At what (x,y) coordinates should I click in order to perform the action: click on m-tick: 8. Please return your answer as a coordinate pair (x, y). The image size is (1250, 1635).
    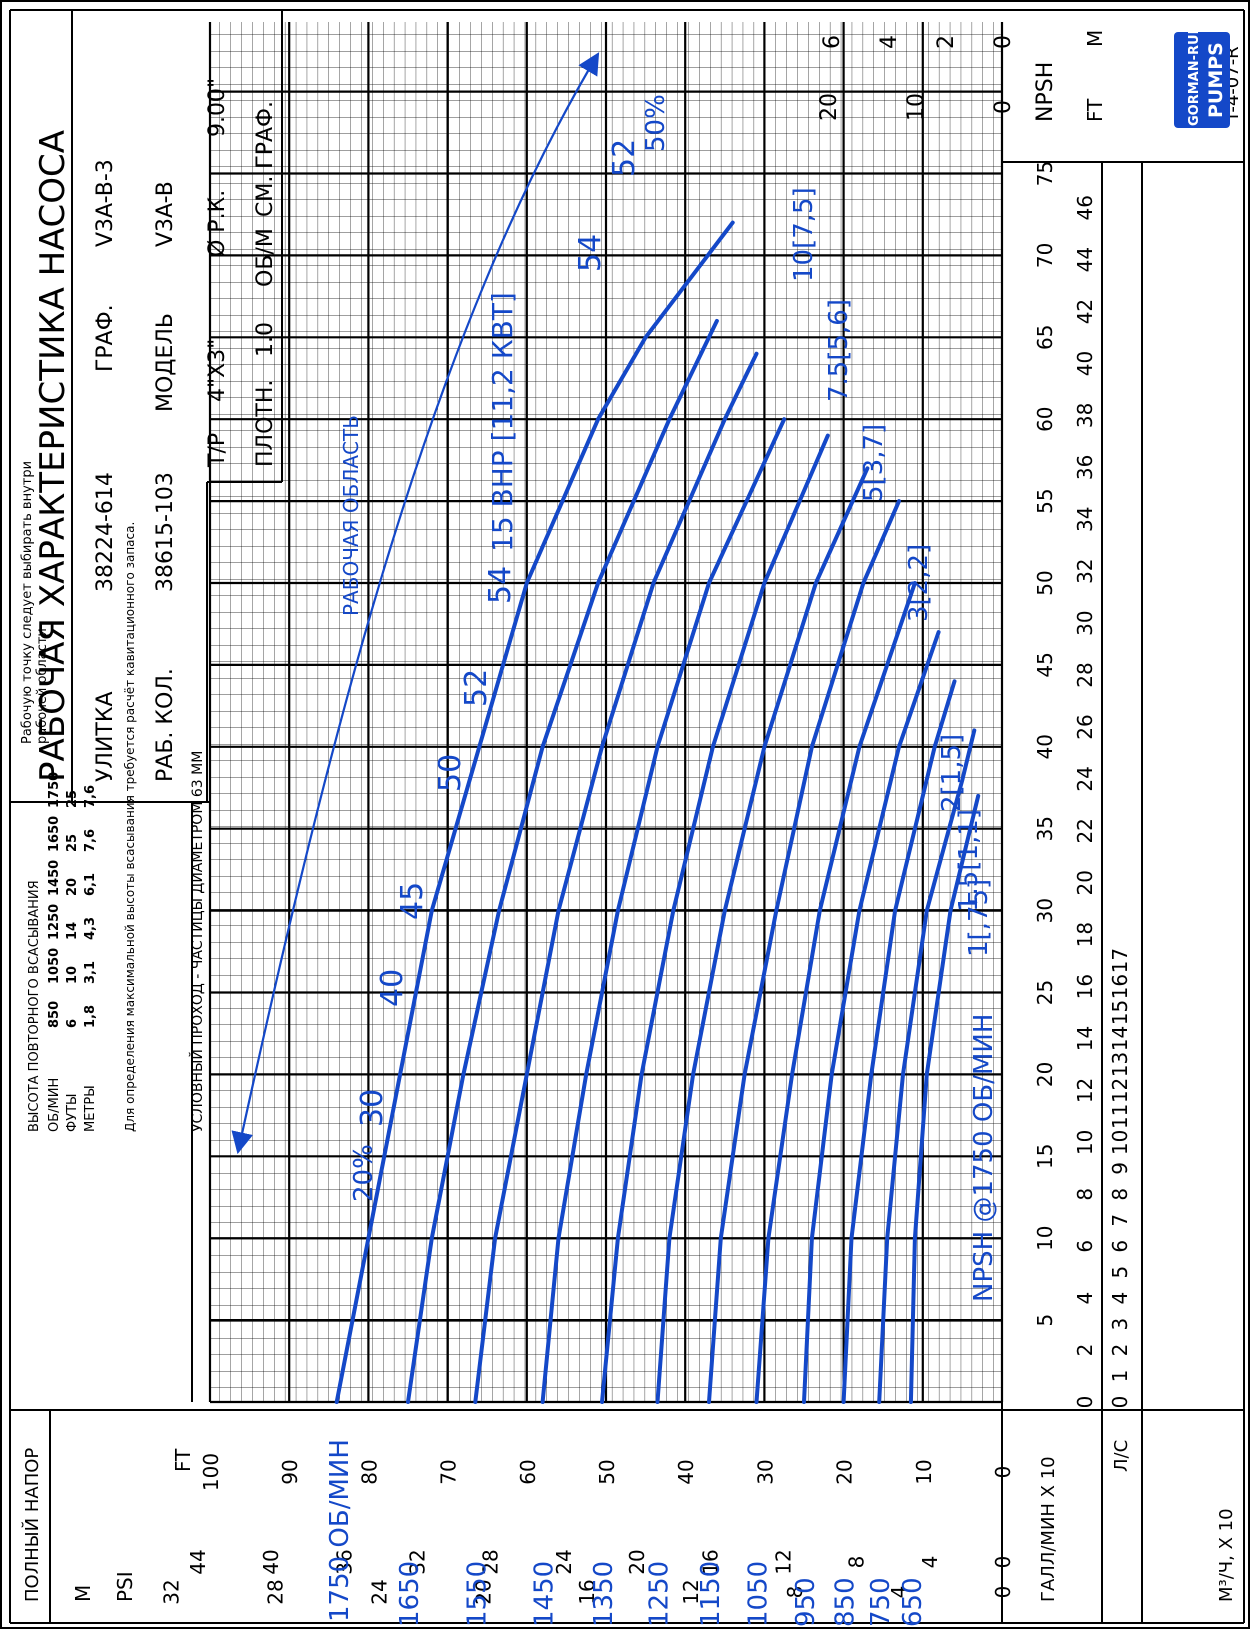
    Looking at the image, I should click on (795, 1592).